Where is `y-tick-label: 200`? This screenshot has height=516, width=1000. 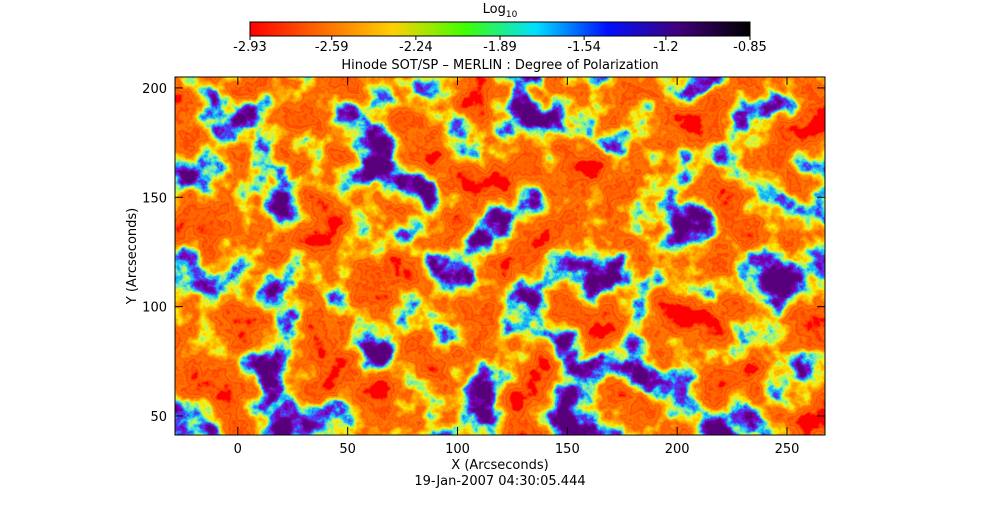
y-tick-label: 200 is located at coordinates (154, 89).